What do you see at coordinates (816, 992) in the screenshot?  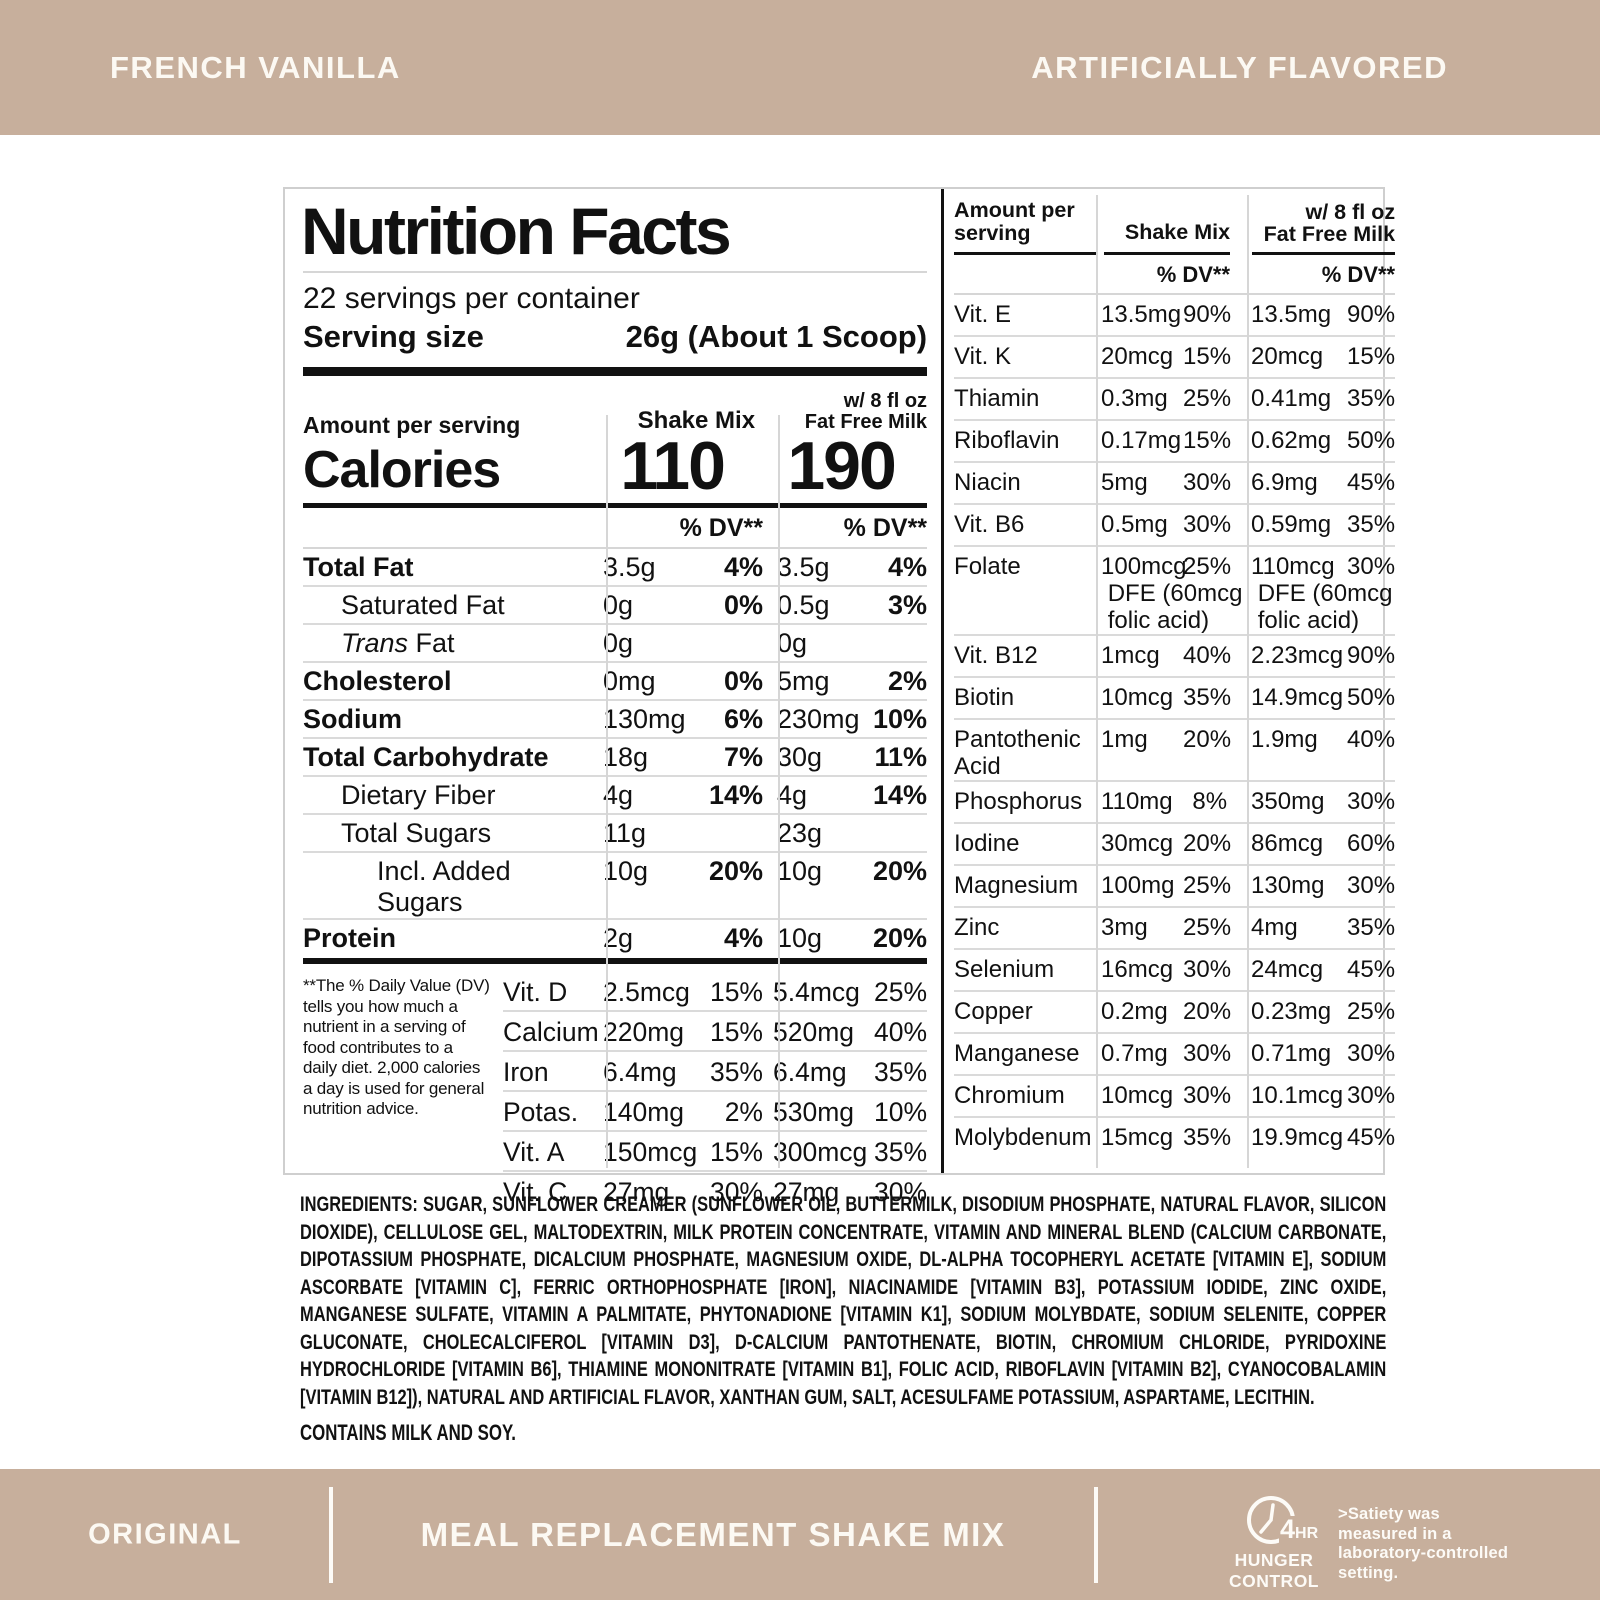 I see `milk-amount: 5.4mcg` at bounding box center [816, 992].